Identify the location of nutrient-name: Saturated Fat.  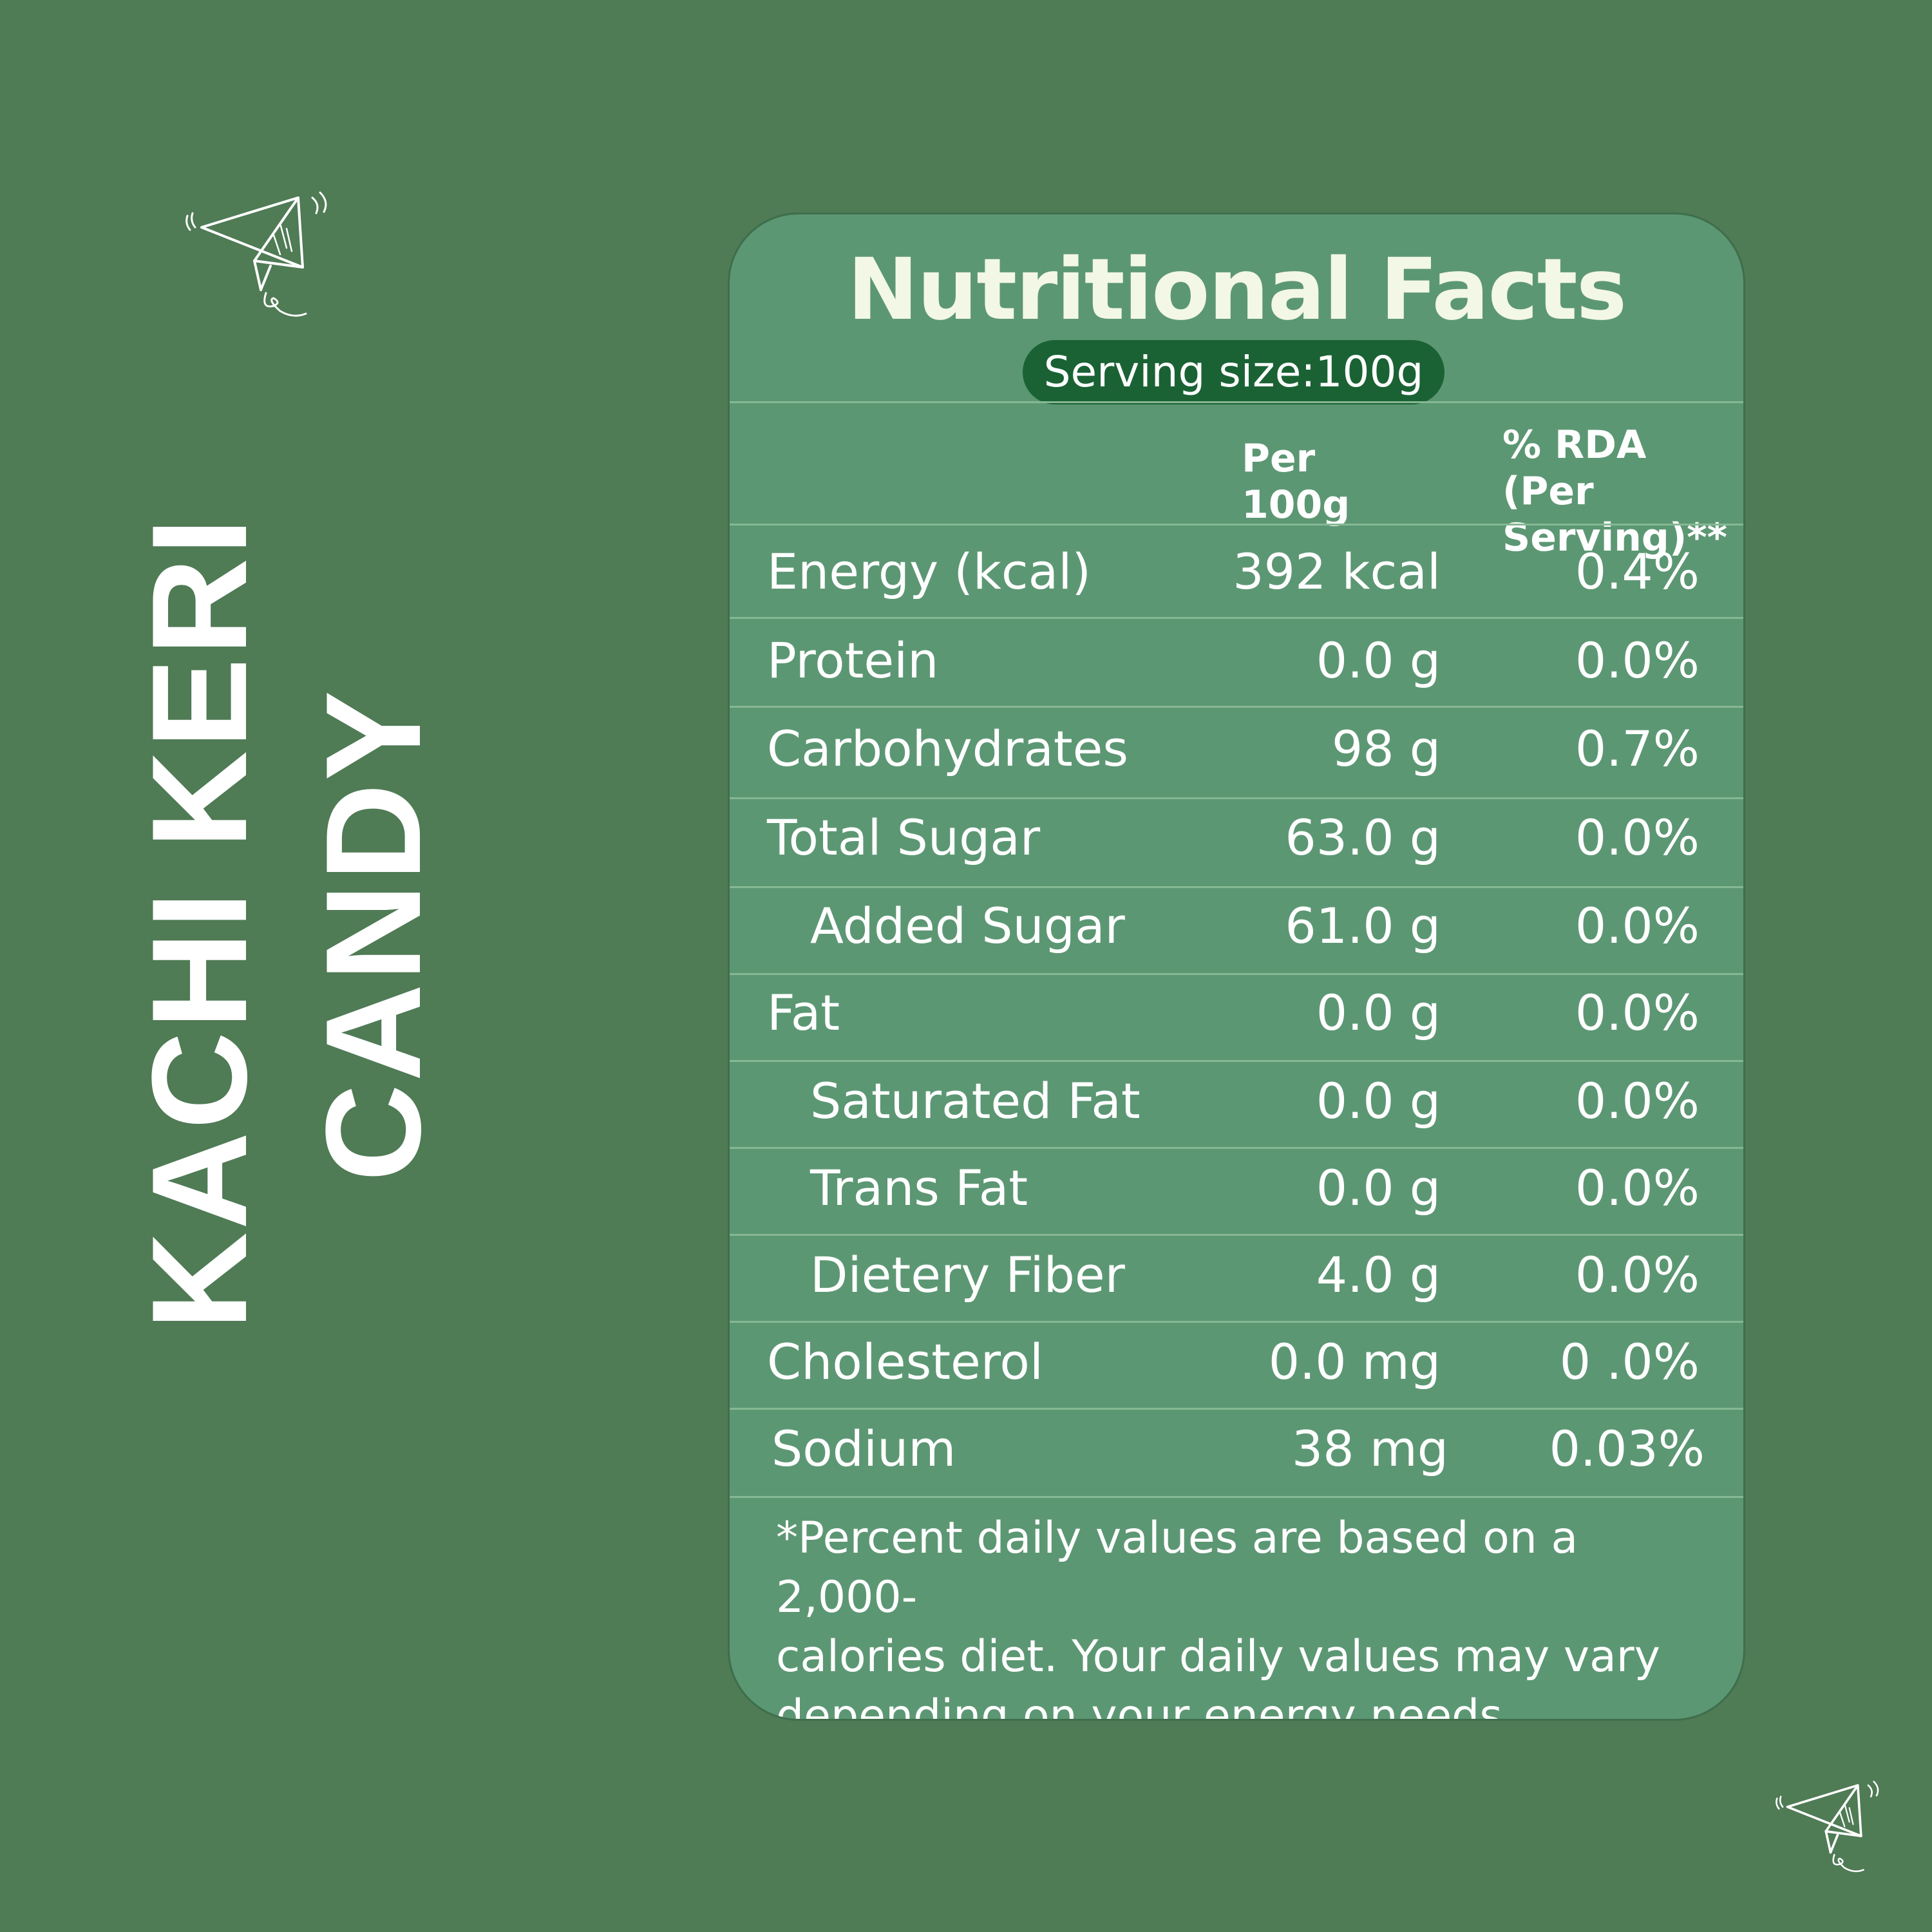
(975, 1101).